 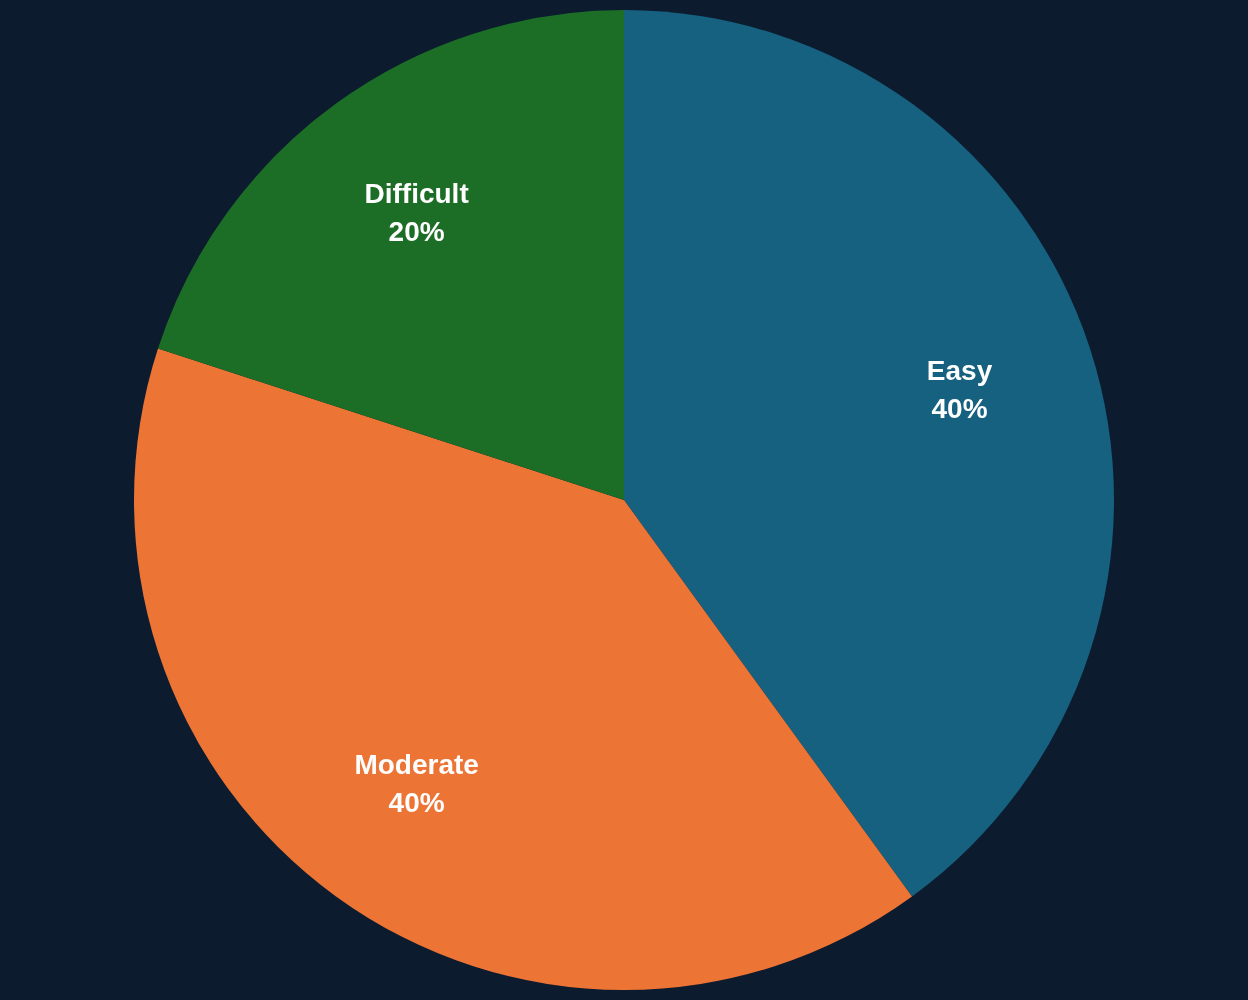 I want to click on data-label: 20%, so click(x=416, y=232).